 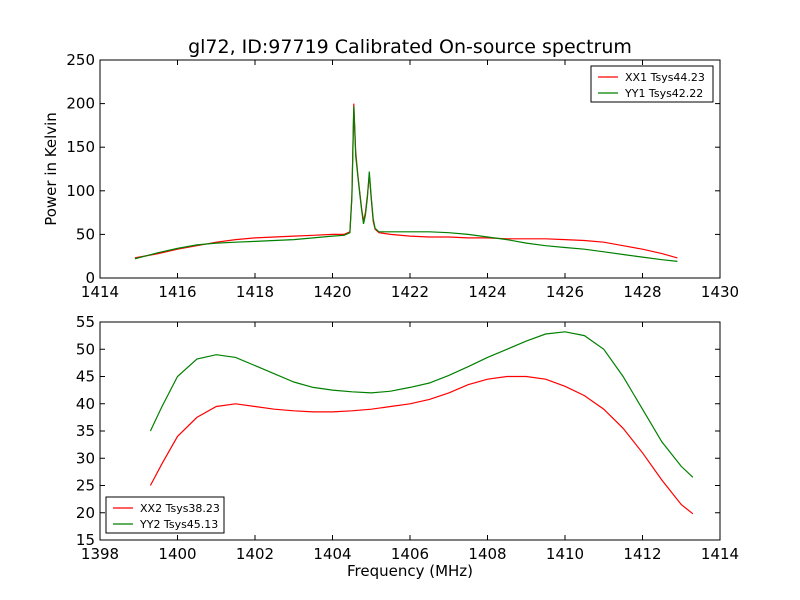 What do you see at coordinates (255, 554) in the screenshot?
I see `x-tick-label: 1402` at bounding box center [255, 554].